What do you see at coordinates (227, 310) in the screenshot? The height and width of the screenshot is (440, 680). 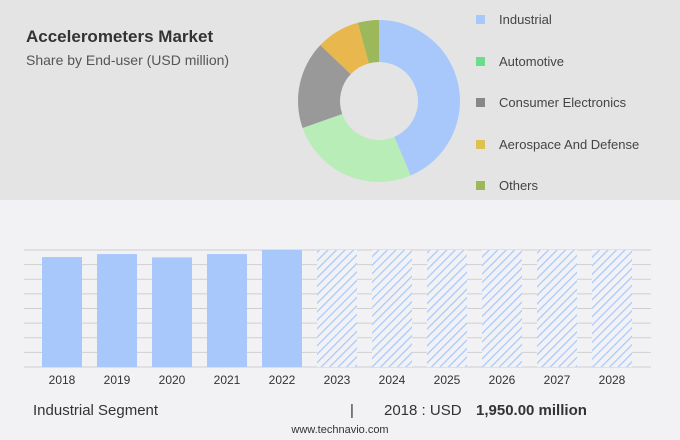 I see `bar-2021` at bounding box center [227, 310].